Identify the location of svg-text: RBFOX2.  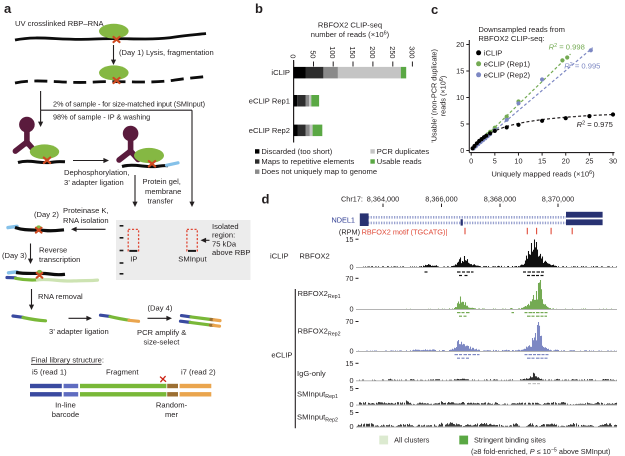
(314, 256).